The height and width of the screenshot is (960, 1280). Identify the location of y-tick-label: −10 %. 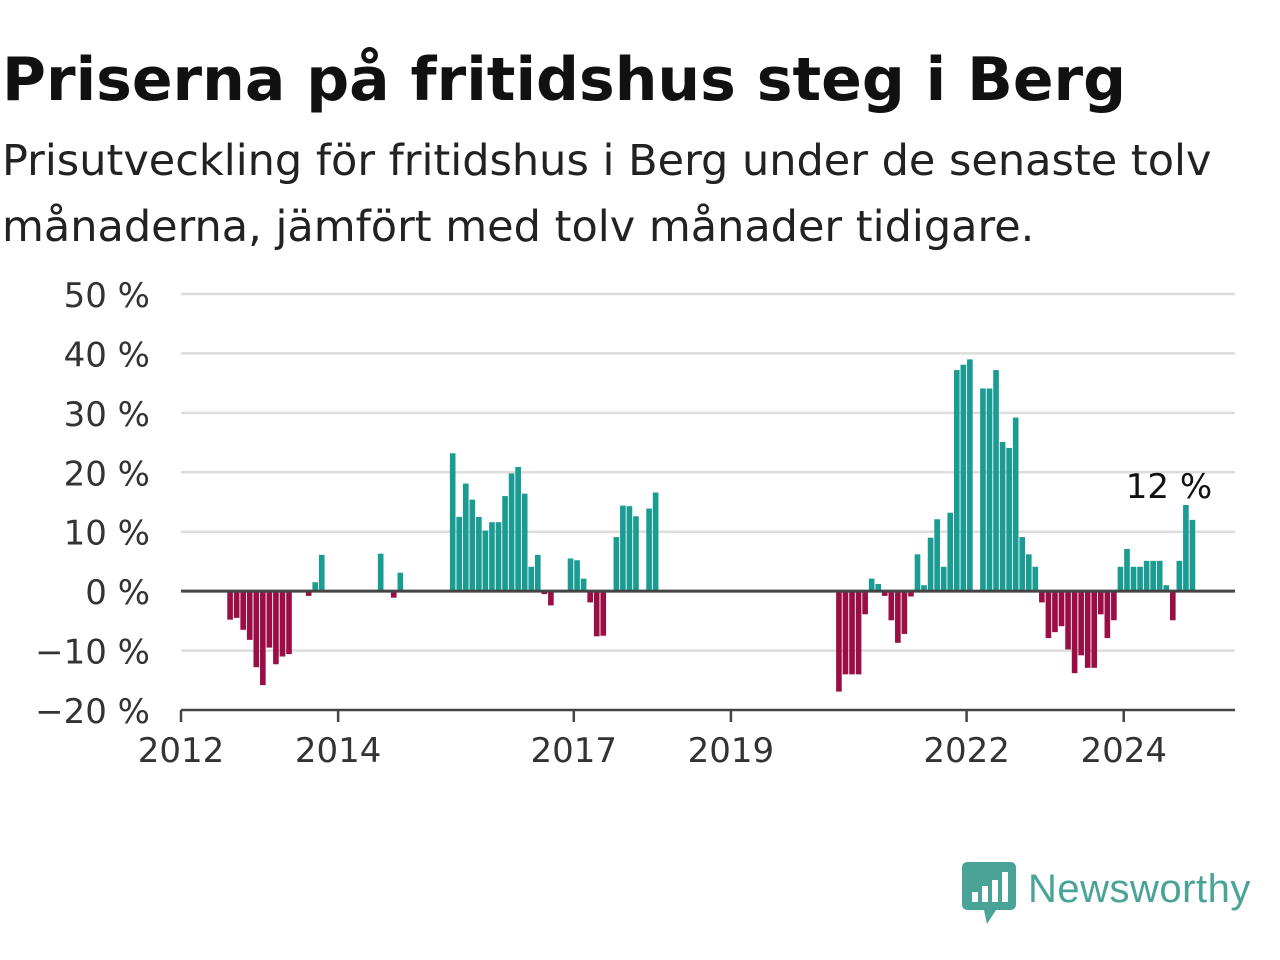
(92, 653).